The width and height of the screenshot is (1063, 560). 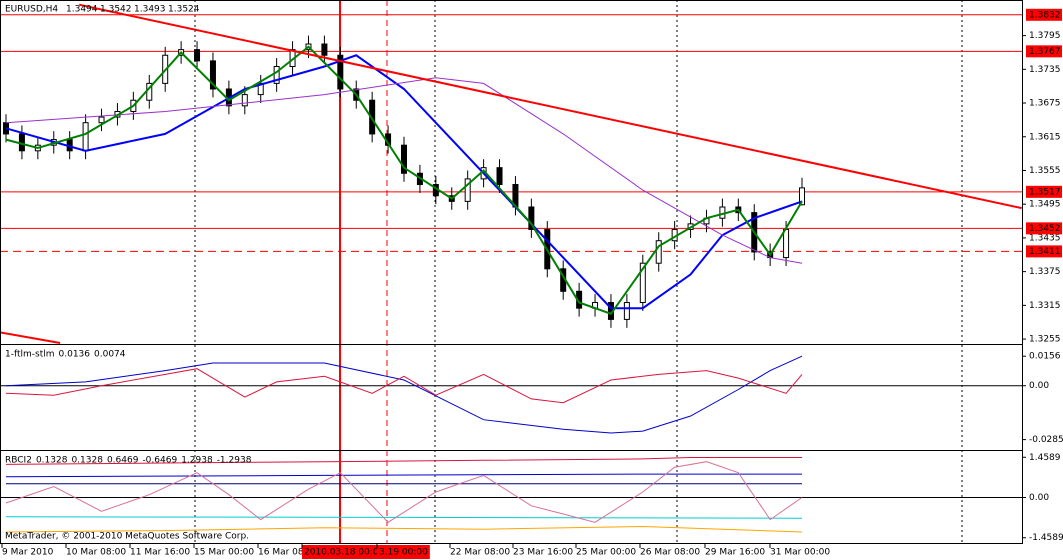 What do you see at coordinates (1045, 272) in the screenshot?
I see `y-tick-label: 1.3375` at bounding box center [1045, 272].